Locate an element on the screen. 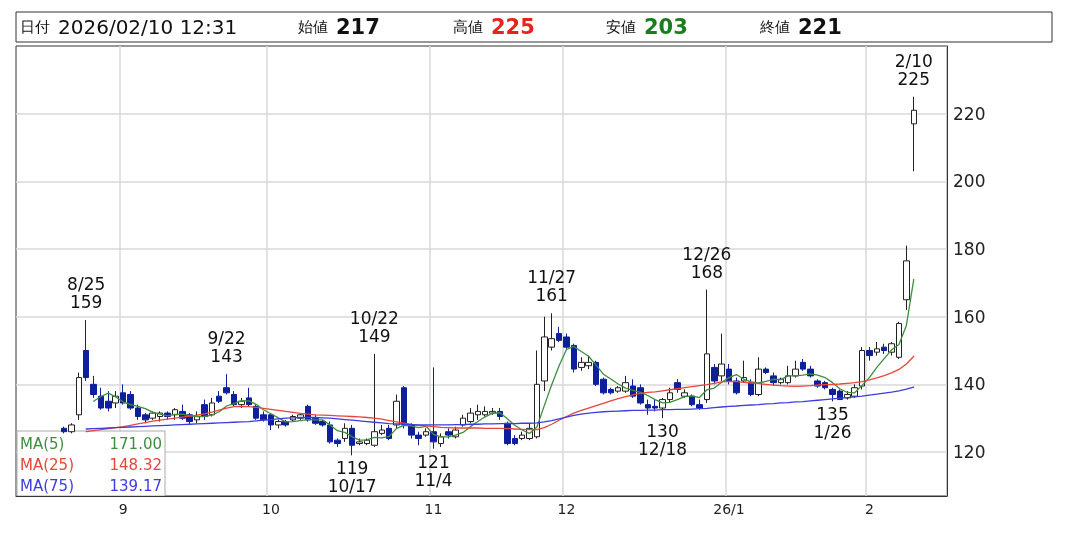 Image resolution: width=1068 pixels, height=534 pixels. text: 安値 203 is located at coordinates (647, 27).